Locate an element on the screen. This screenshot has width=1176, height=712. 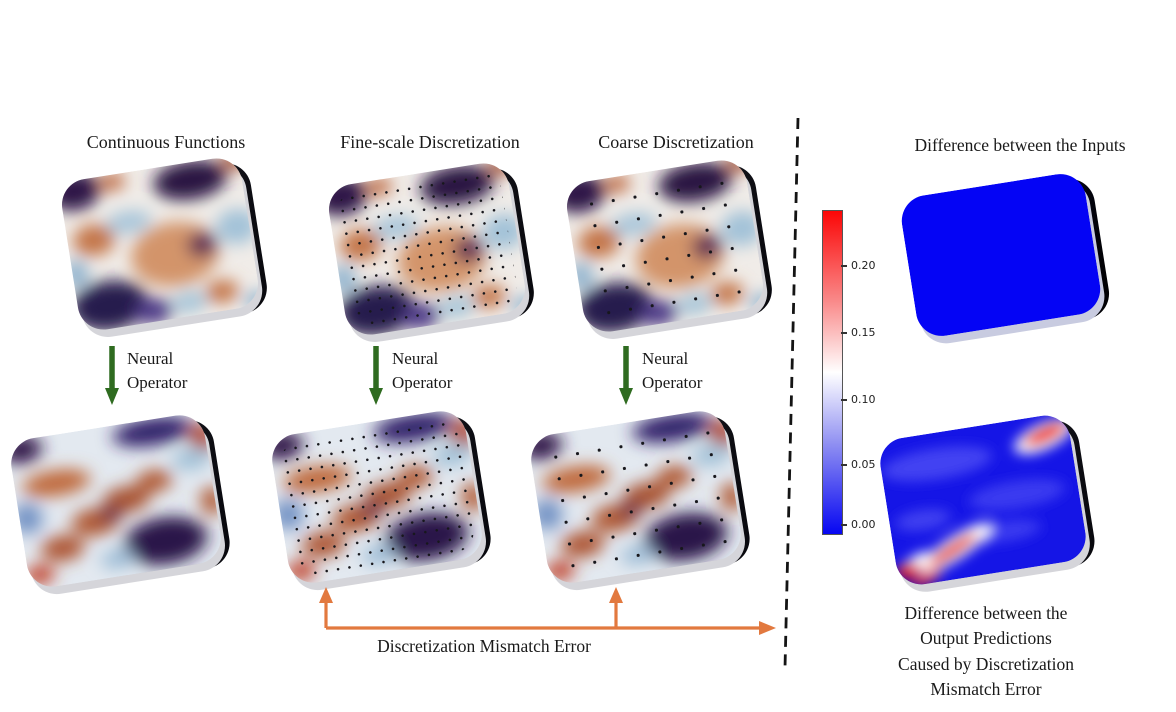
colorbar-tick-label: 0.10 is located at coordinates (863, 399).